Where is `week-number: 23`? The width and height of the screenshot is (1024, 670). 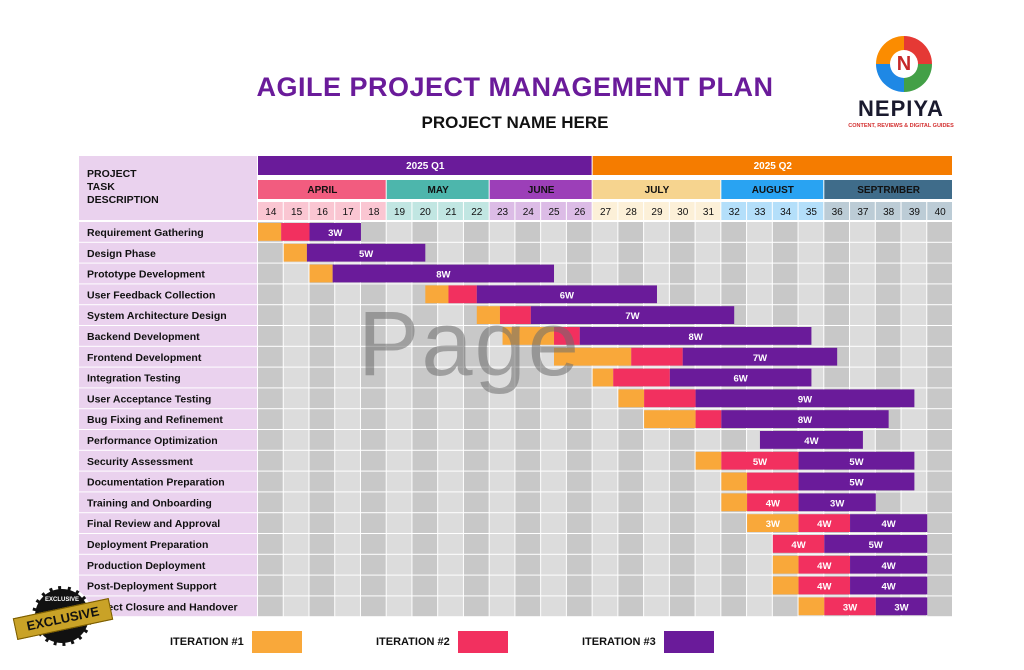
week-number: 23 is located at coordinates (503, 212).